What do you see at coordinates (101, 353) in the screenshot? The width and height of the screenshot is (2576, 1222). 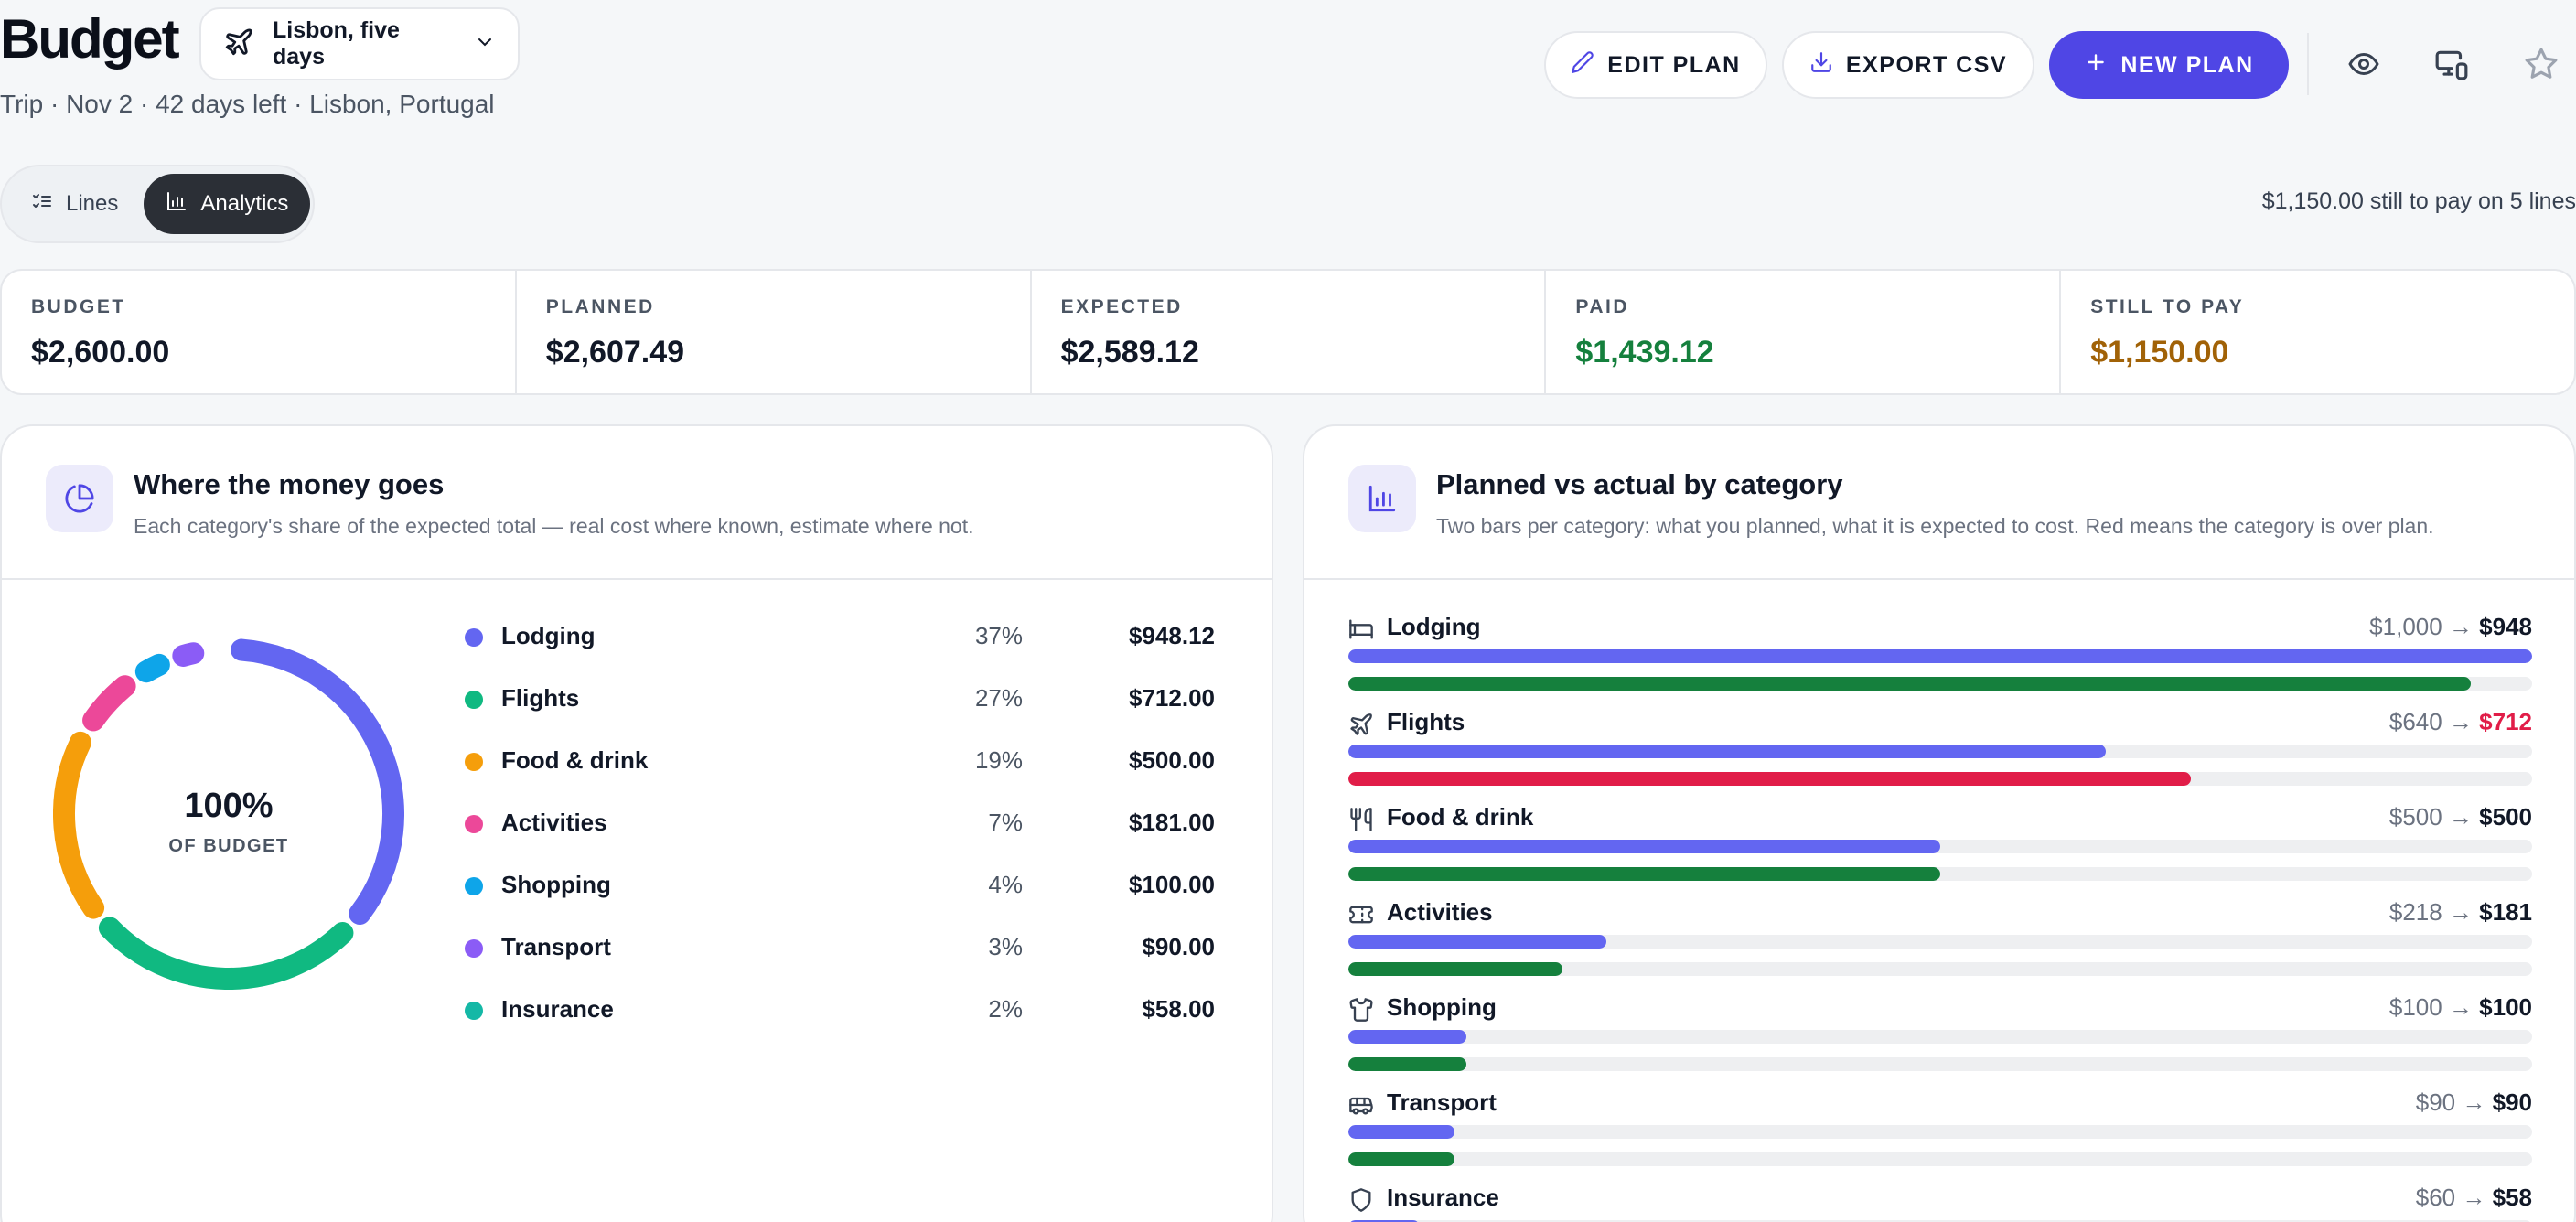 I see `stat-value: $2,600.00` at bounding box center [101, 353].